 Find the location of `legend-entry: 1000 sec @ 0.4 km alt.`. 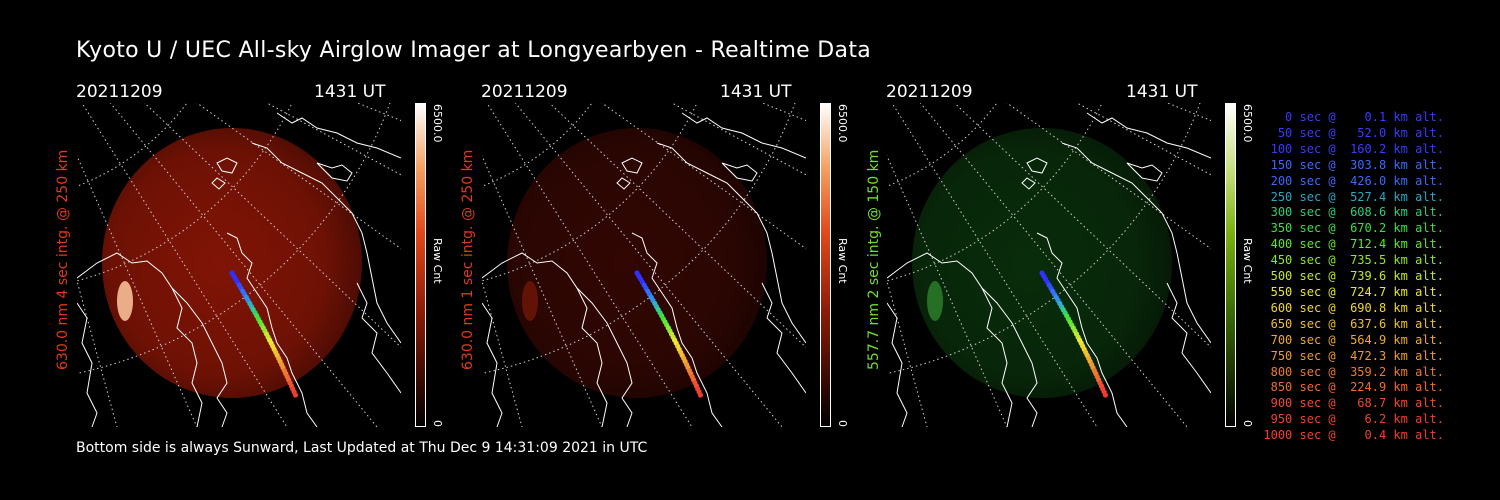

legend-entry: 1000 sec @ 0.4 km alt. is located at coordinates (1353, 435).